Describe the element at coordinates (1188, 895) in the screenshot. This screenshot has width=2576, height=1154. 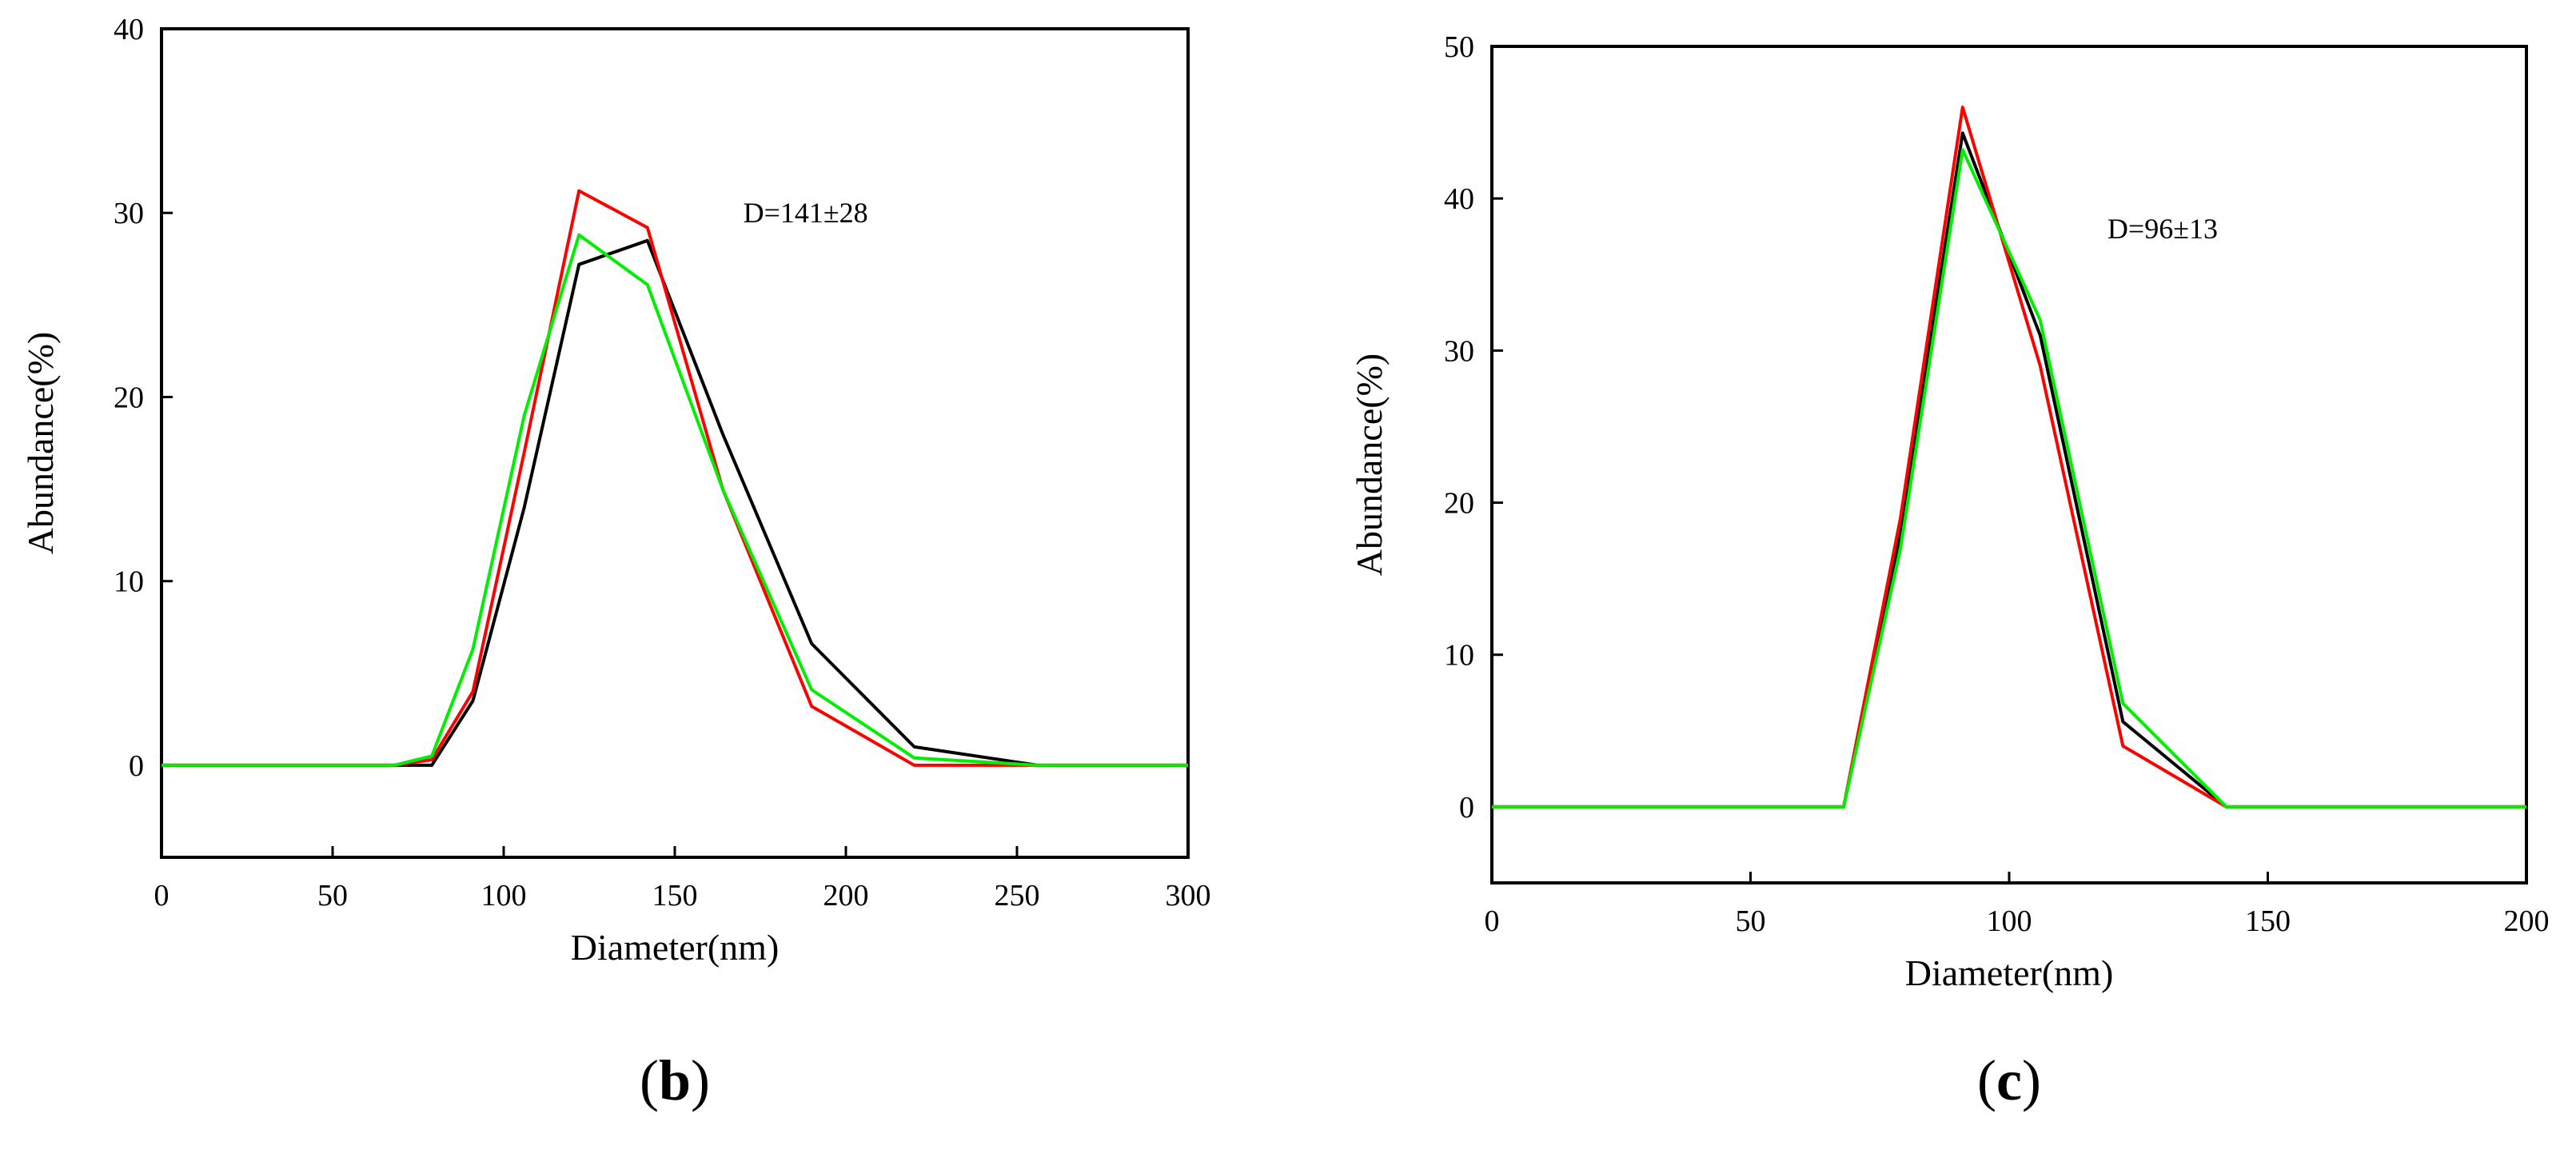
I see `x-tick-label: 300` at that location.